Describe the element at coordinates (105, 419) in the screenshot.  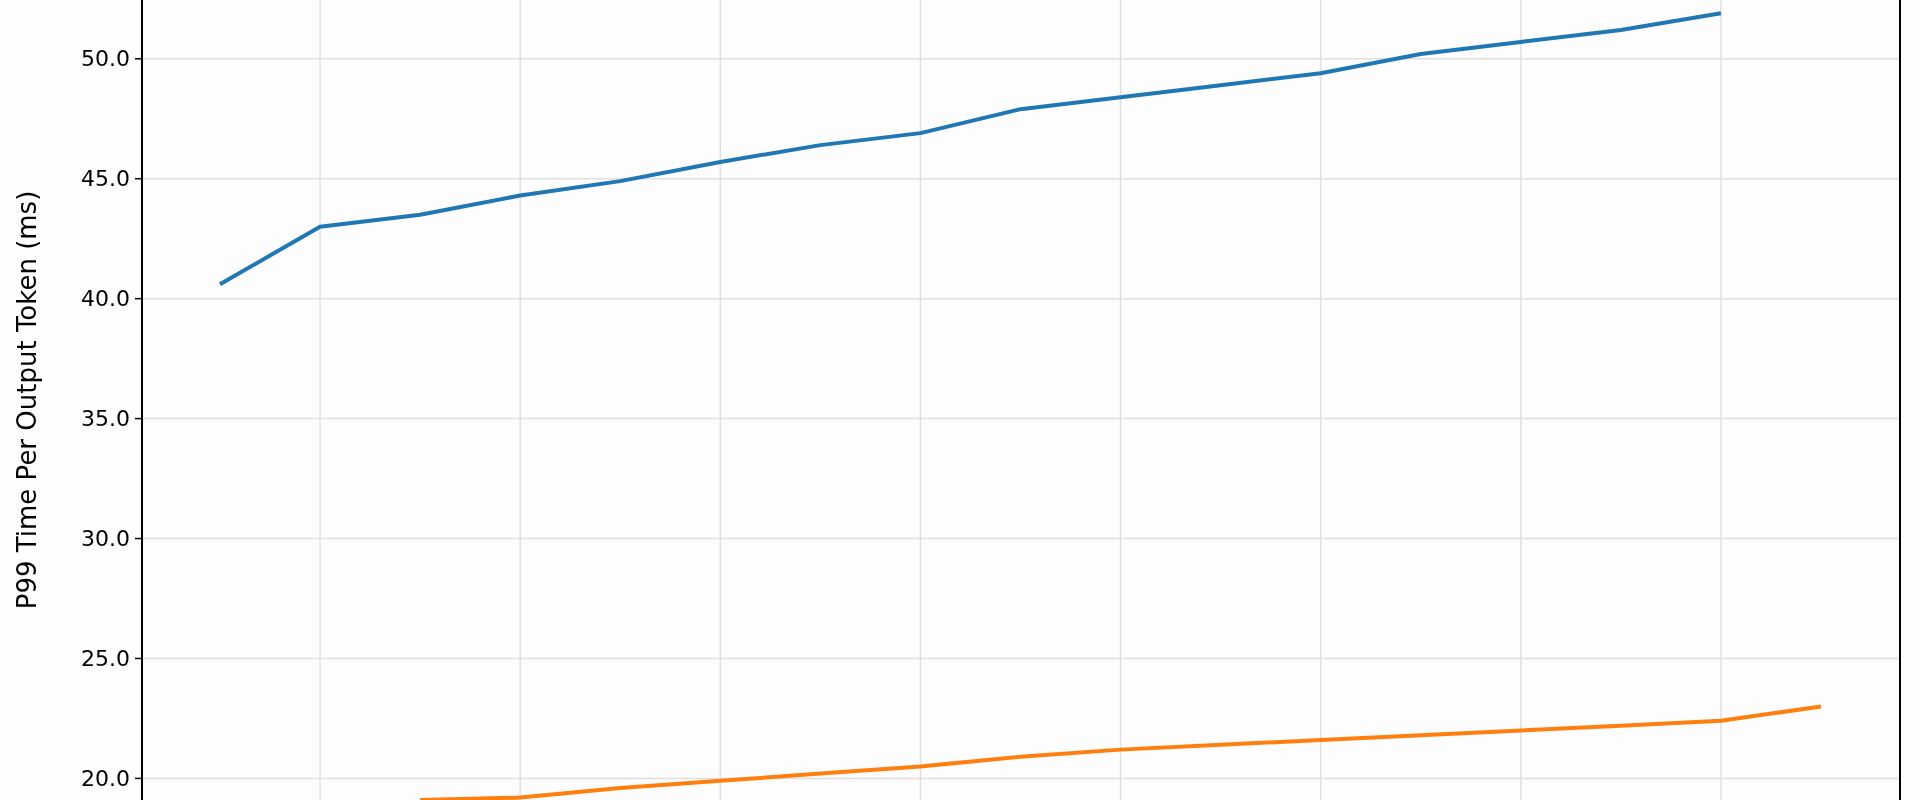
I see `y-tick-label: 35.0` at that location.